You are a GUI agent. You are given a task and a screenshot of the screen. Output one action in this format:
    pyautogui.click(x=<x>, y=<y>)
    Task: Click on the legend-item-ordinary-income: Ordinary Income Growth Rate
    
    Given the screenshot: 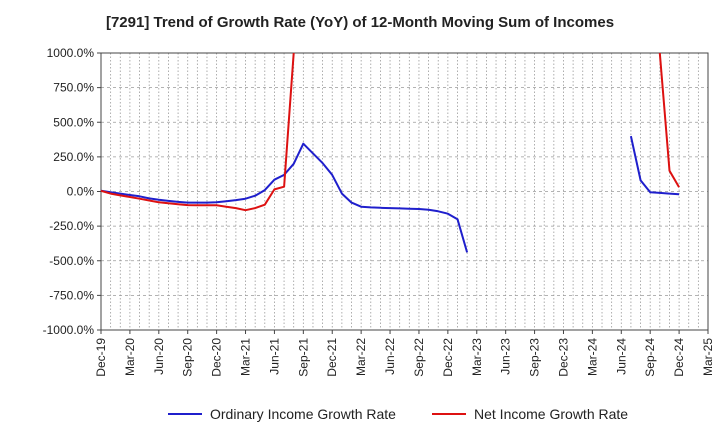 What is the action you would take?
    pyautogui.click(x=282, y=414)
    